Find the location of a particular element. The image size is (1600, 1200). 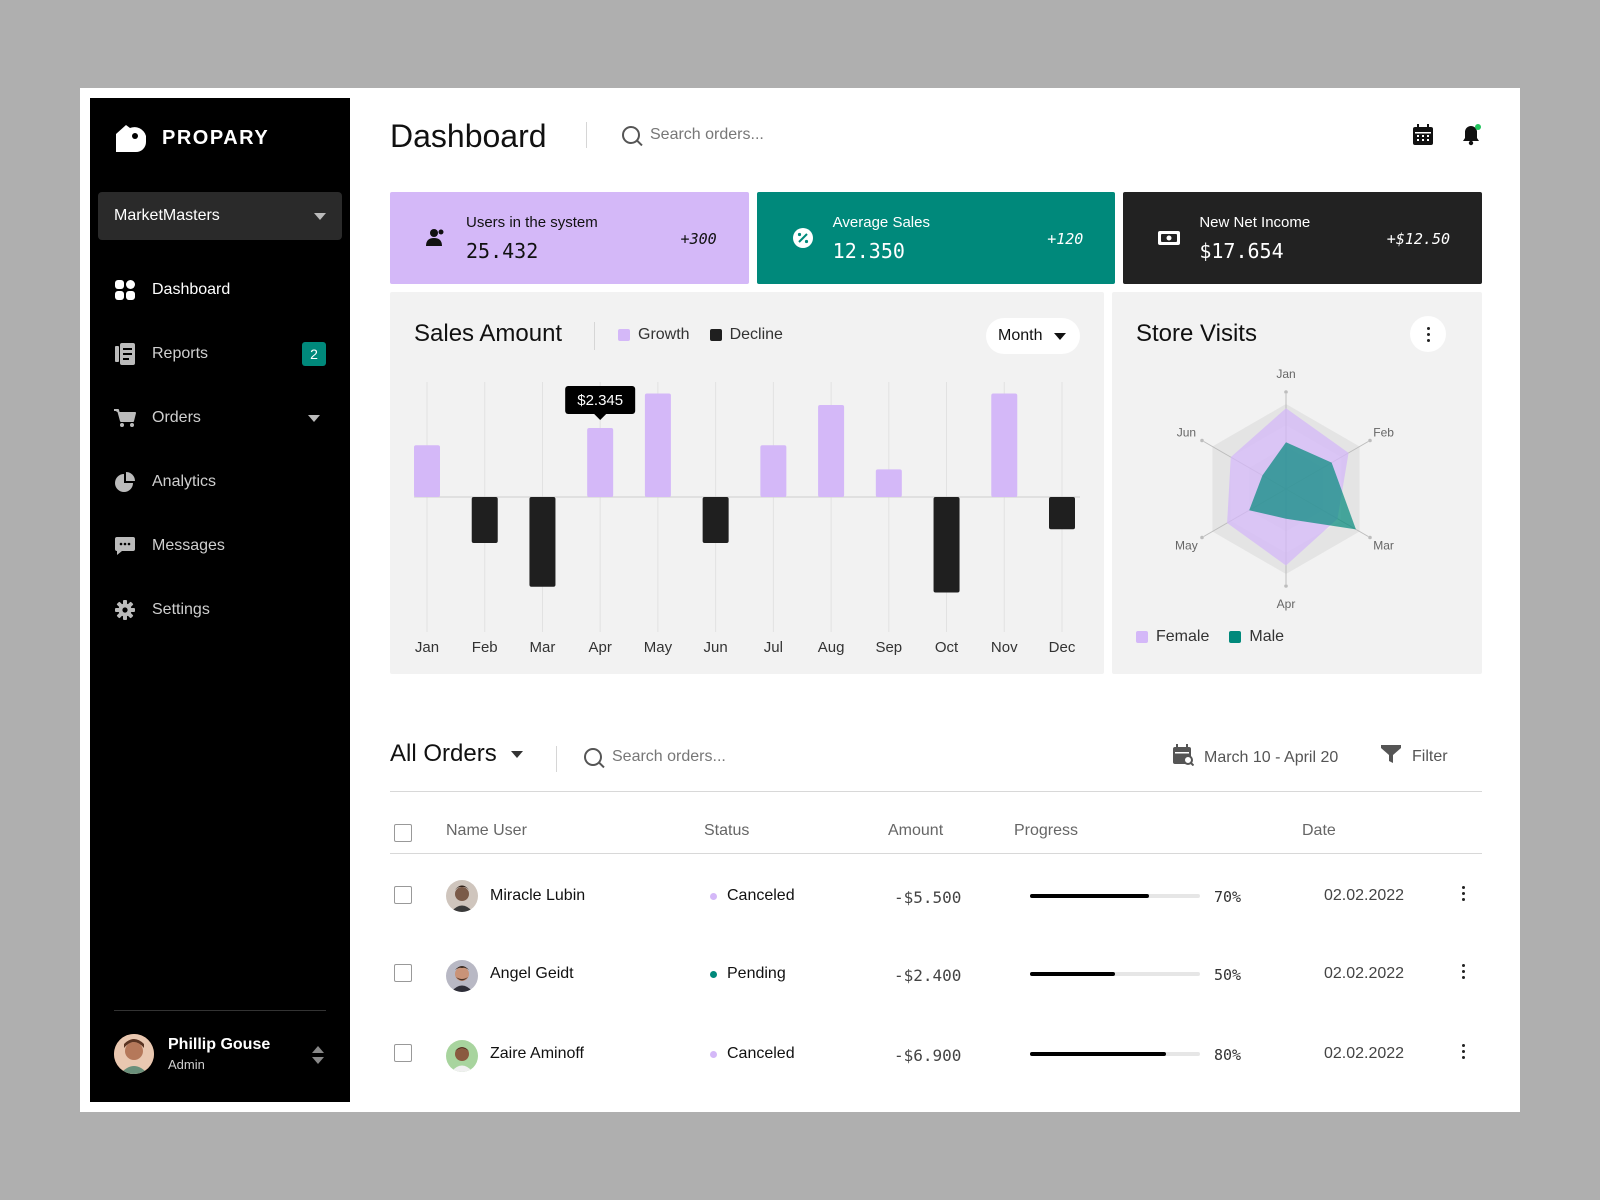

grid-icon is located at coordinates (125, 290).